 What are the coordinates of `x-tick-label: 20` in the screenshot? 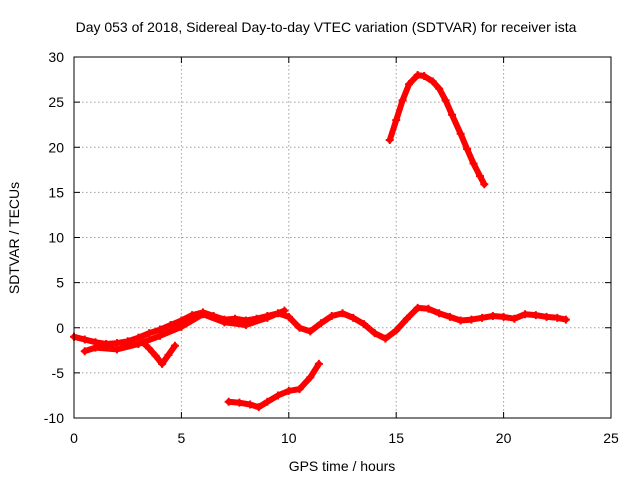 It's located at (504, 438).